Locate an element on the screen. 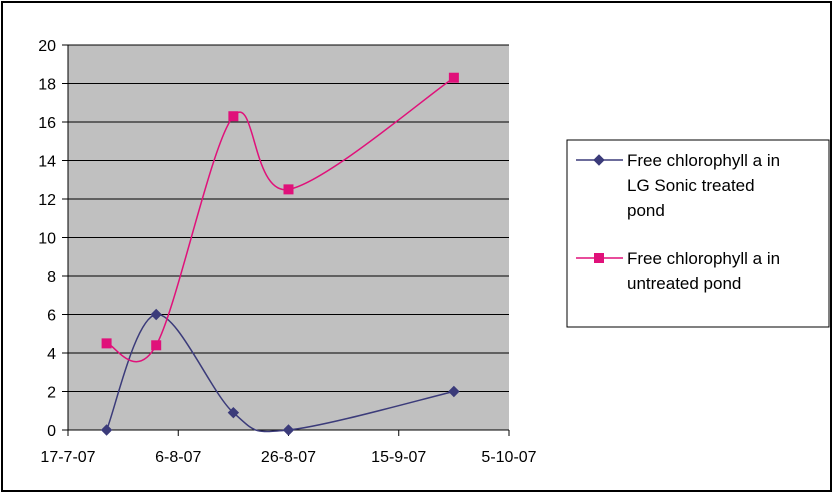 This screenshot has width=833, height=493. legend-box is located at coordinates (698, 233).